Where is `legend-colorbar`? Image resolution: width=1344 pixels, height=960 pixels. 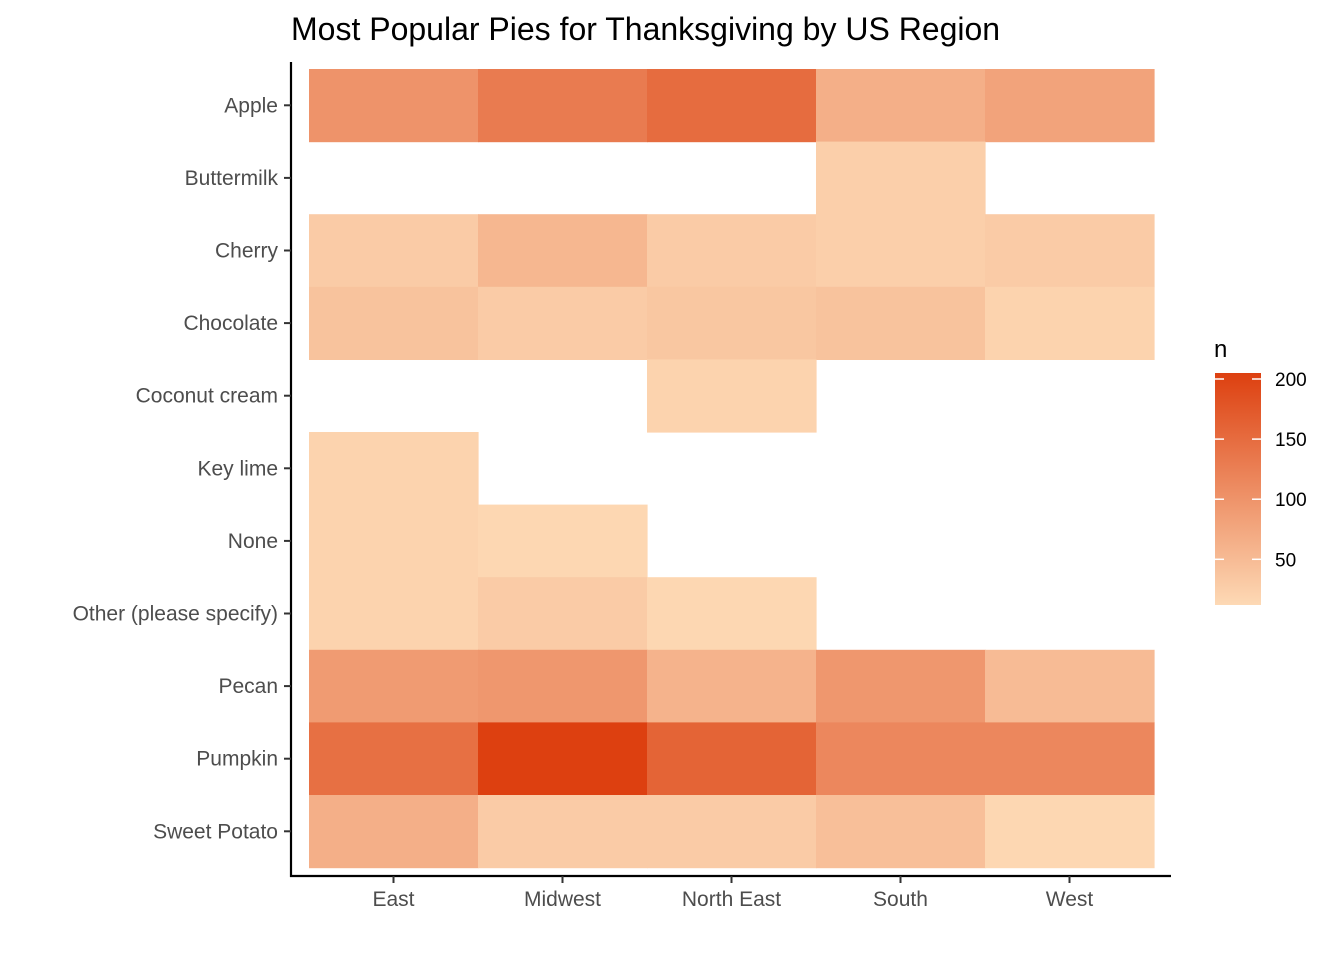
legend-colorbar is located at coordinates (1238, 489).